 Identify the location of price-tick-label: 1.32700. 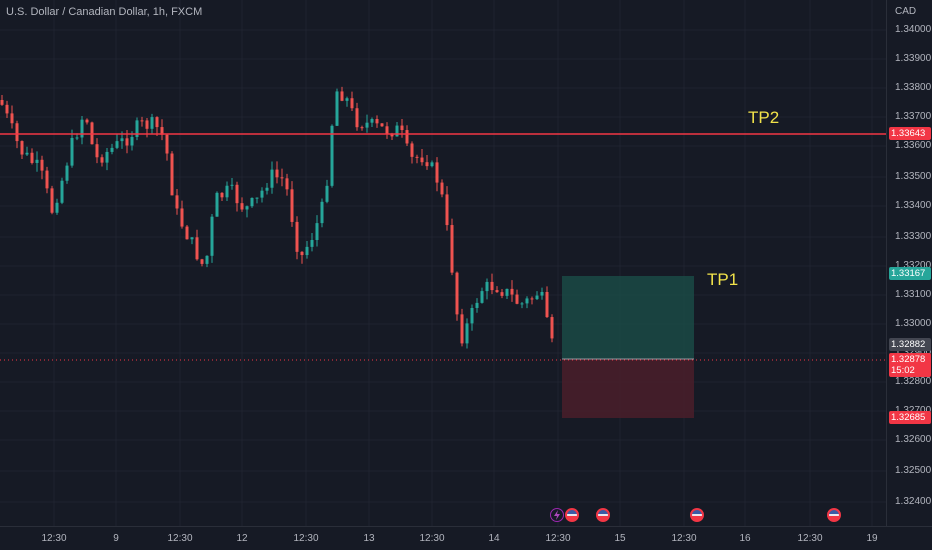
(913, 410).